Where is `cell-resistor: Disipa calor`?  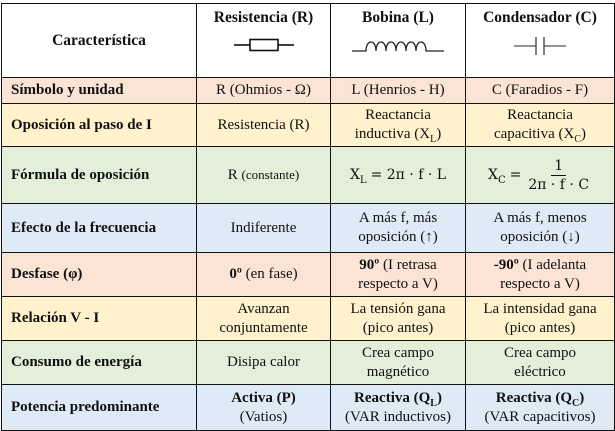
cell-resistor: Disipa calor is located at coordinates (263, 362).